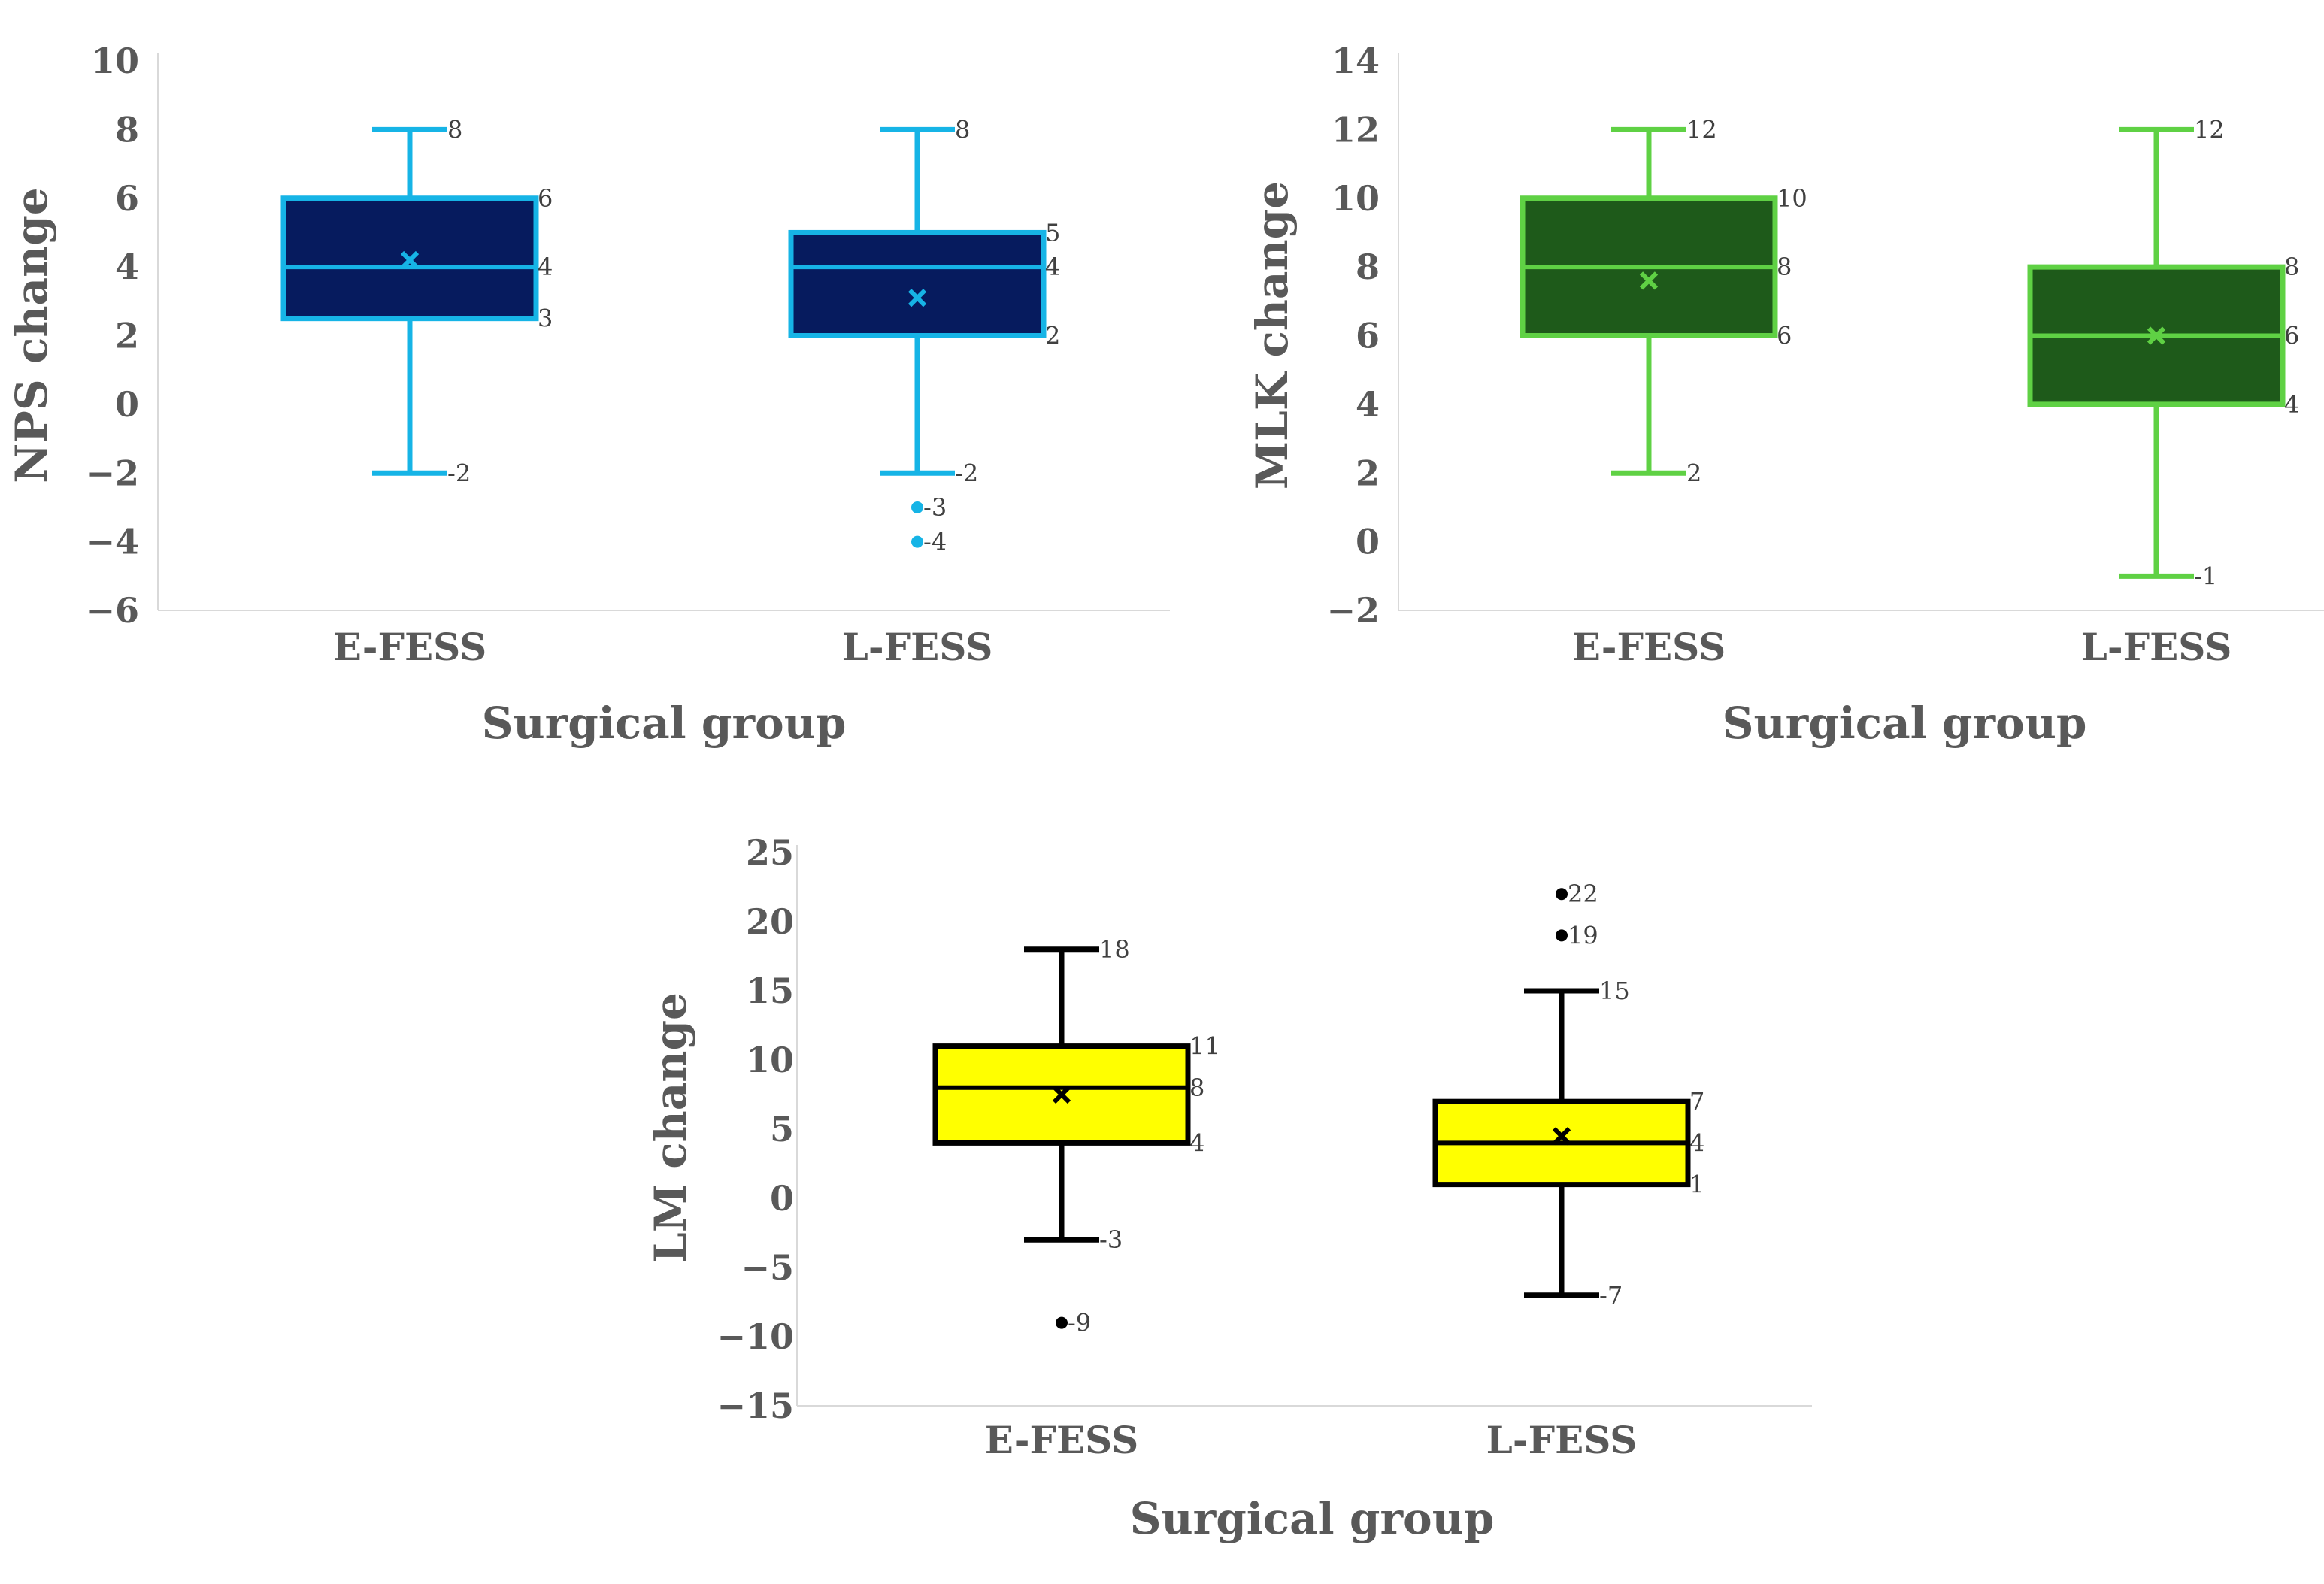  I want to click on box-e-fess: E-FESS 12 10 8 6 2, so click(1663, 392).